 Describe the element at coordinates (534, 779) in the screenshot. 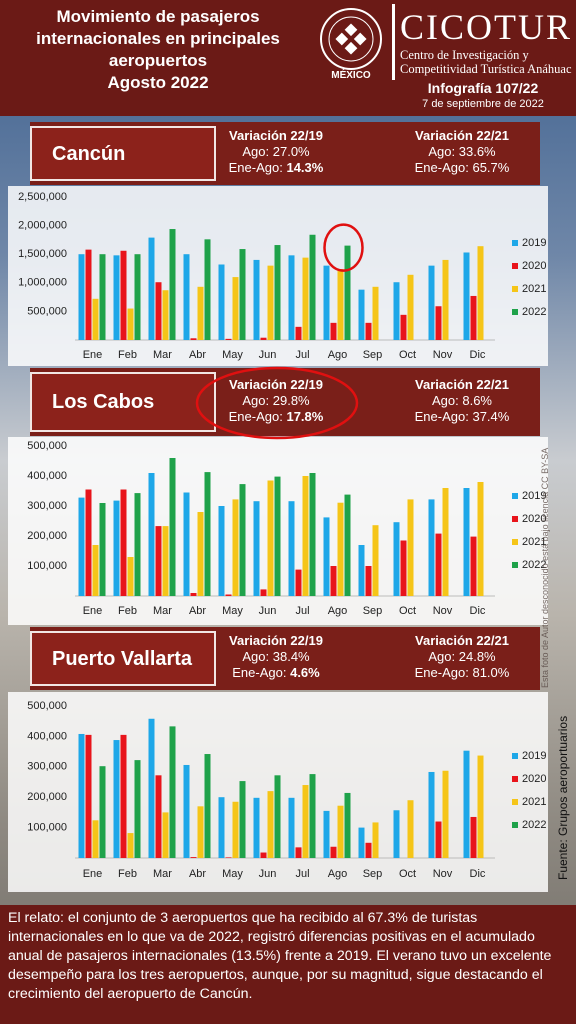

I see `legend-label: 2020` at that location.